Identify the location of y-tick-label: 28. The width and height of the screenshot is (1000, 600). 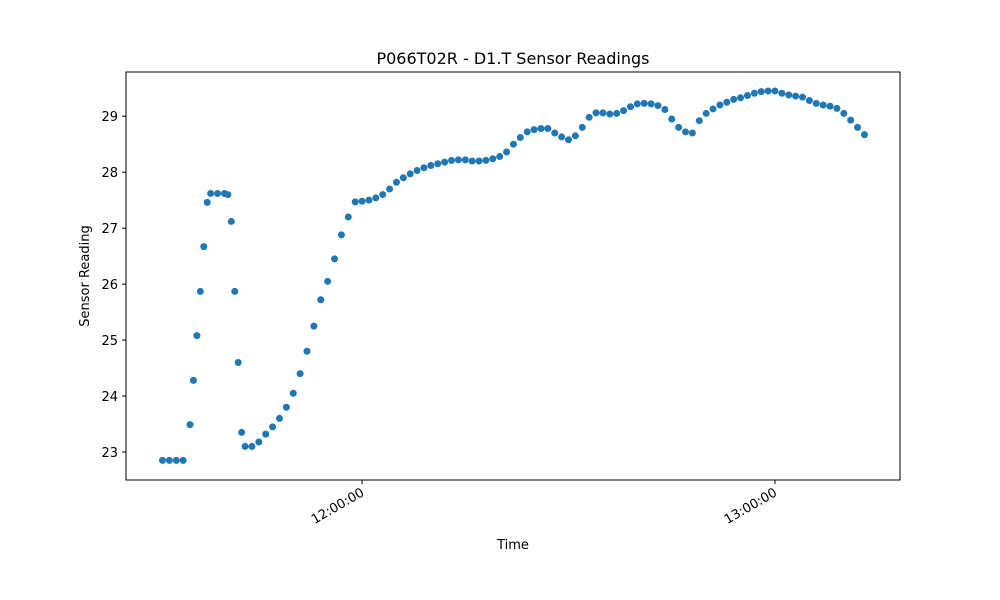
(109, 173).